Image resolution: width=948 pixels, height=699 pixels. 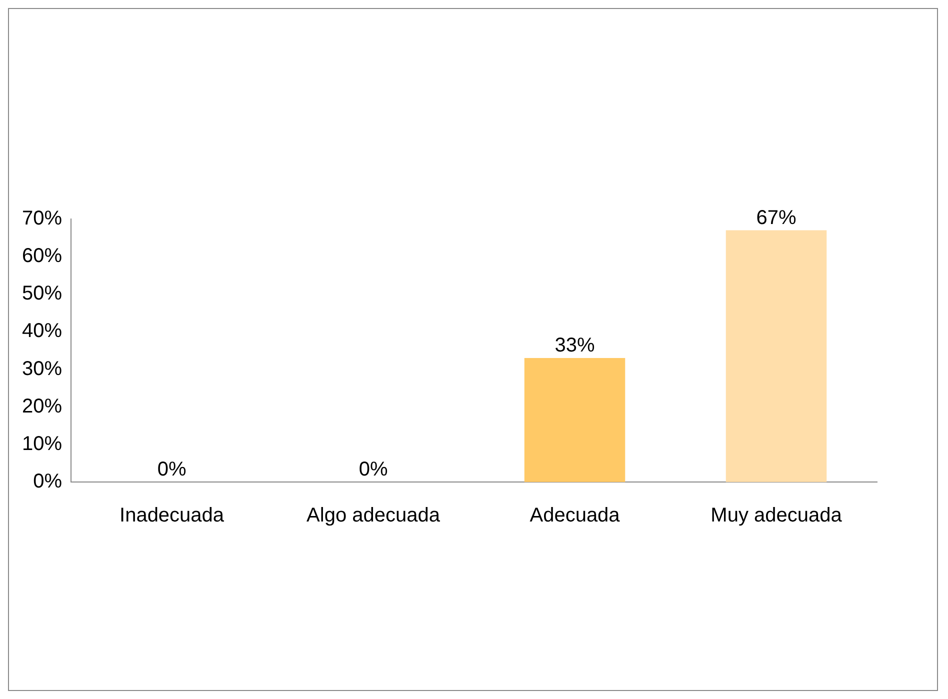 What do you see at coordinates (373, 515) in the screenshot?
I see `x-tick-label: Algo adecuada` at bounding box center [373, 515].